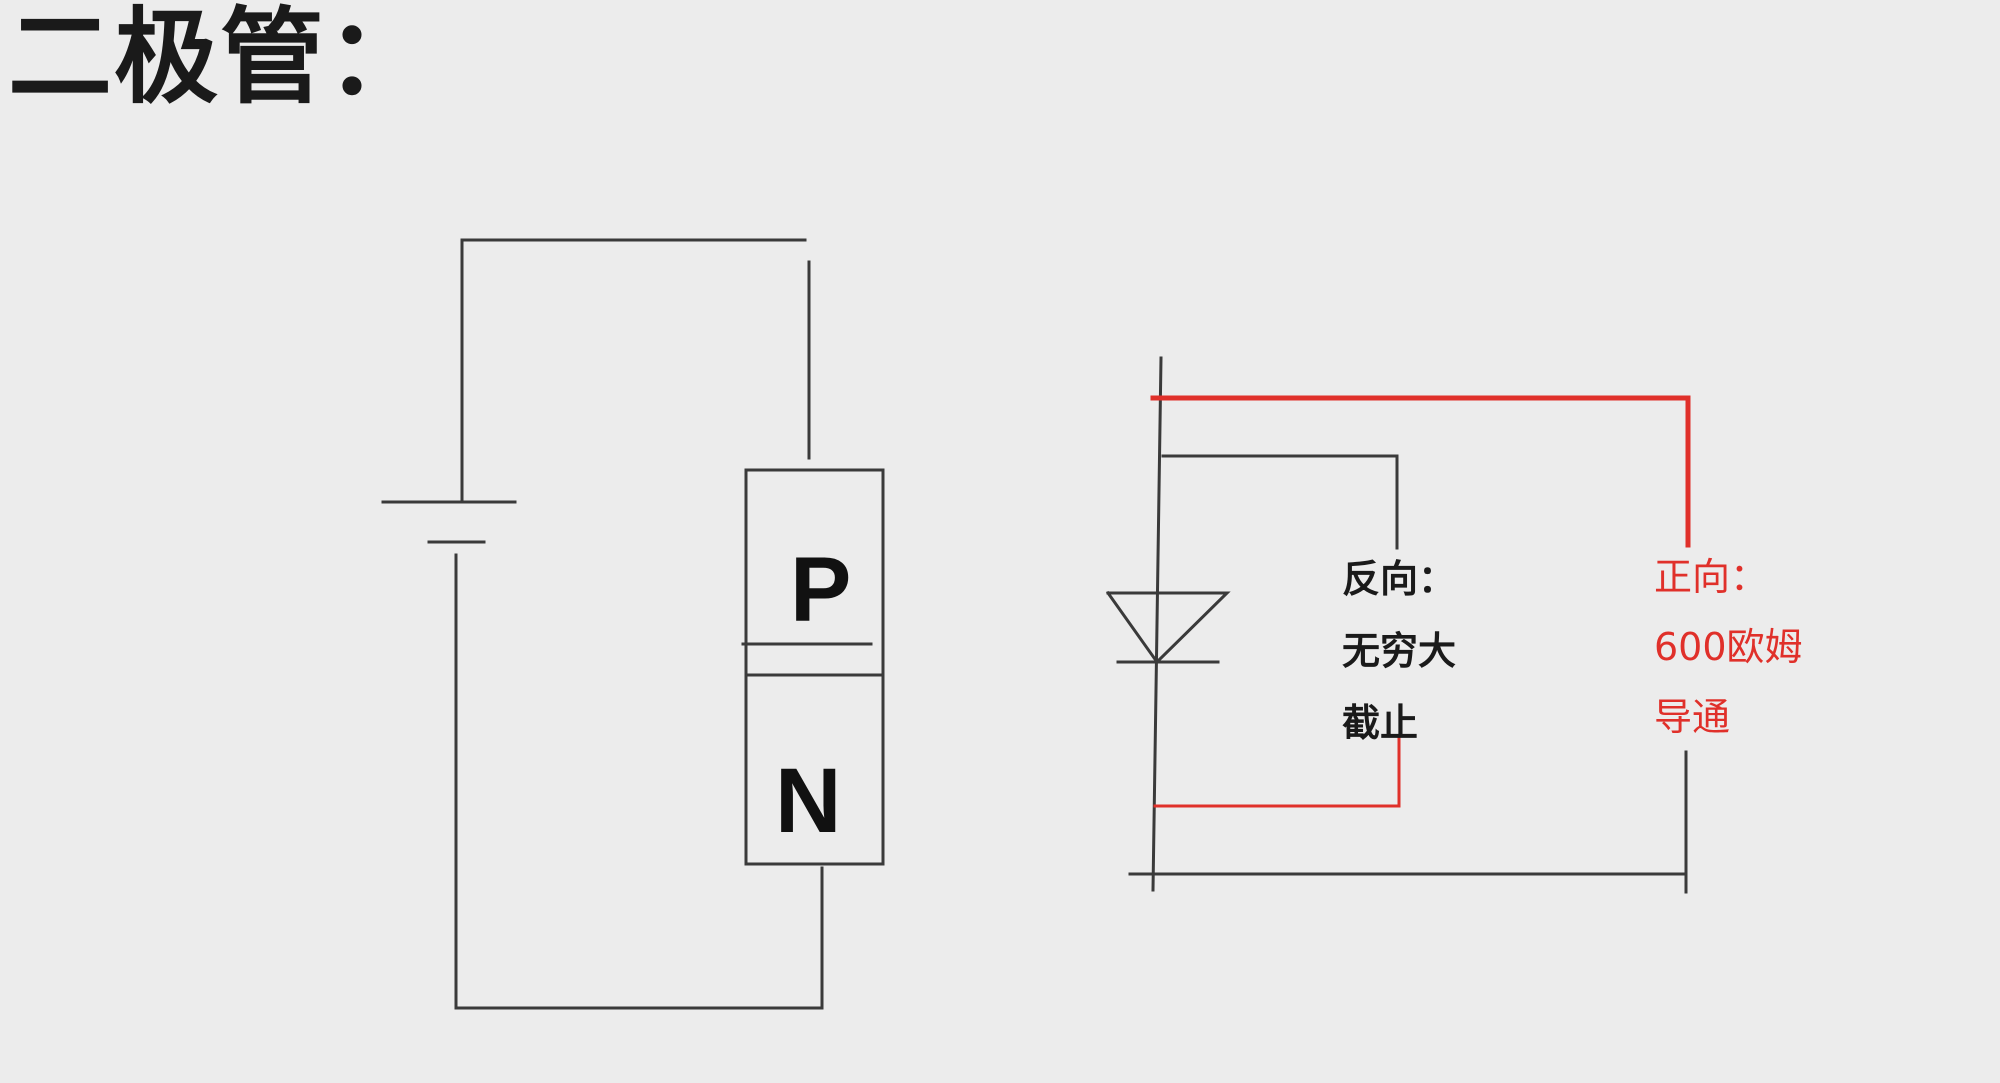  Describe the element at coordinates (449, 522) in the screenshot. I see `battery-icon` at that location.